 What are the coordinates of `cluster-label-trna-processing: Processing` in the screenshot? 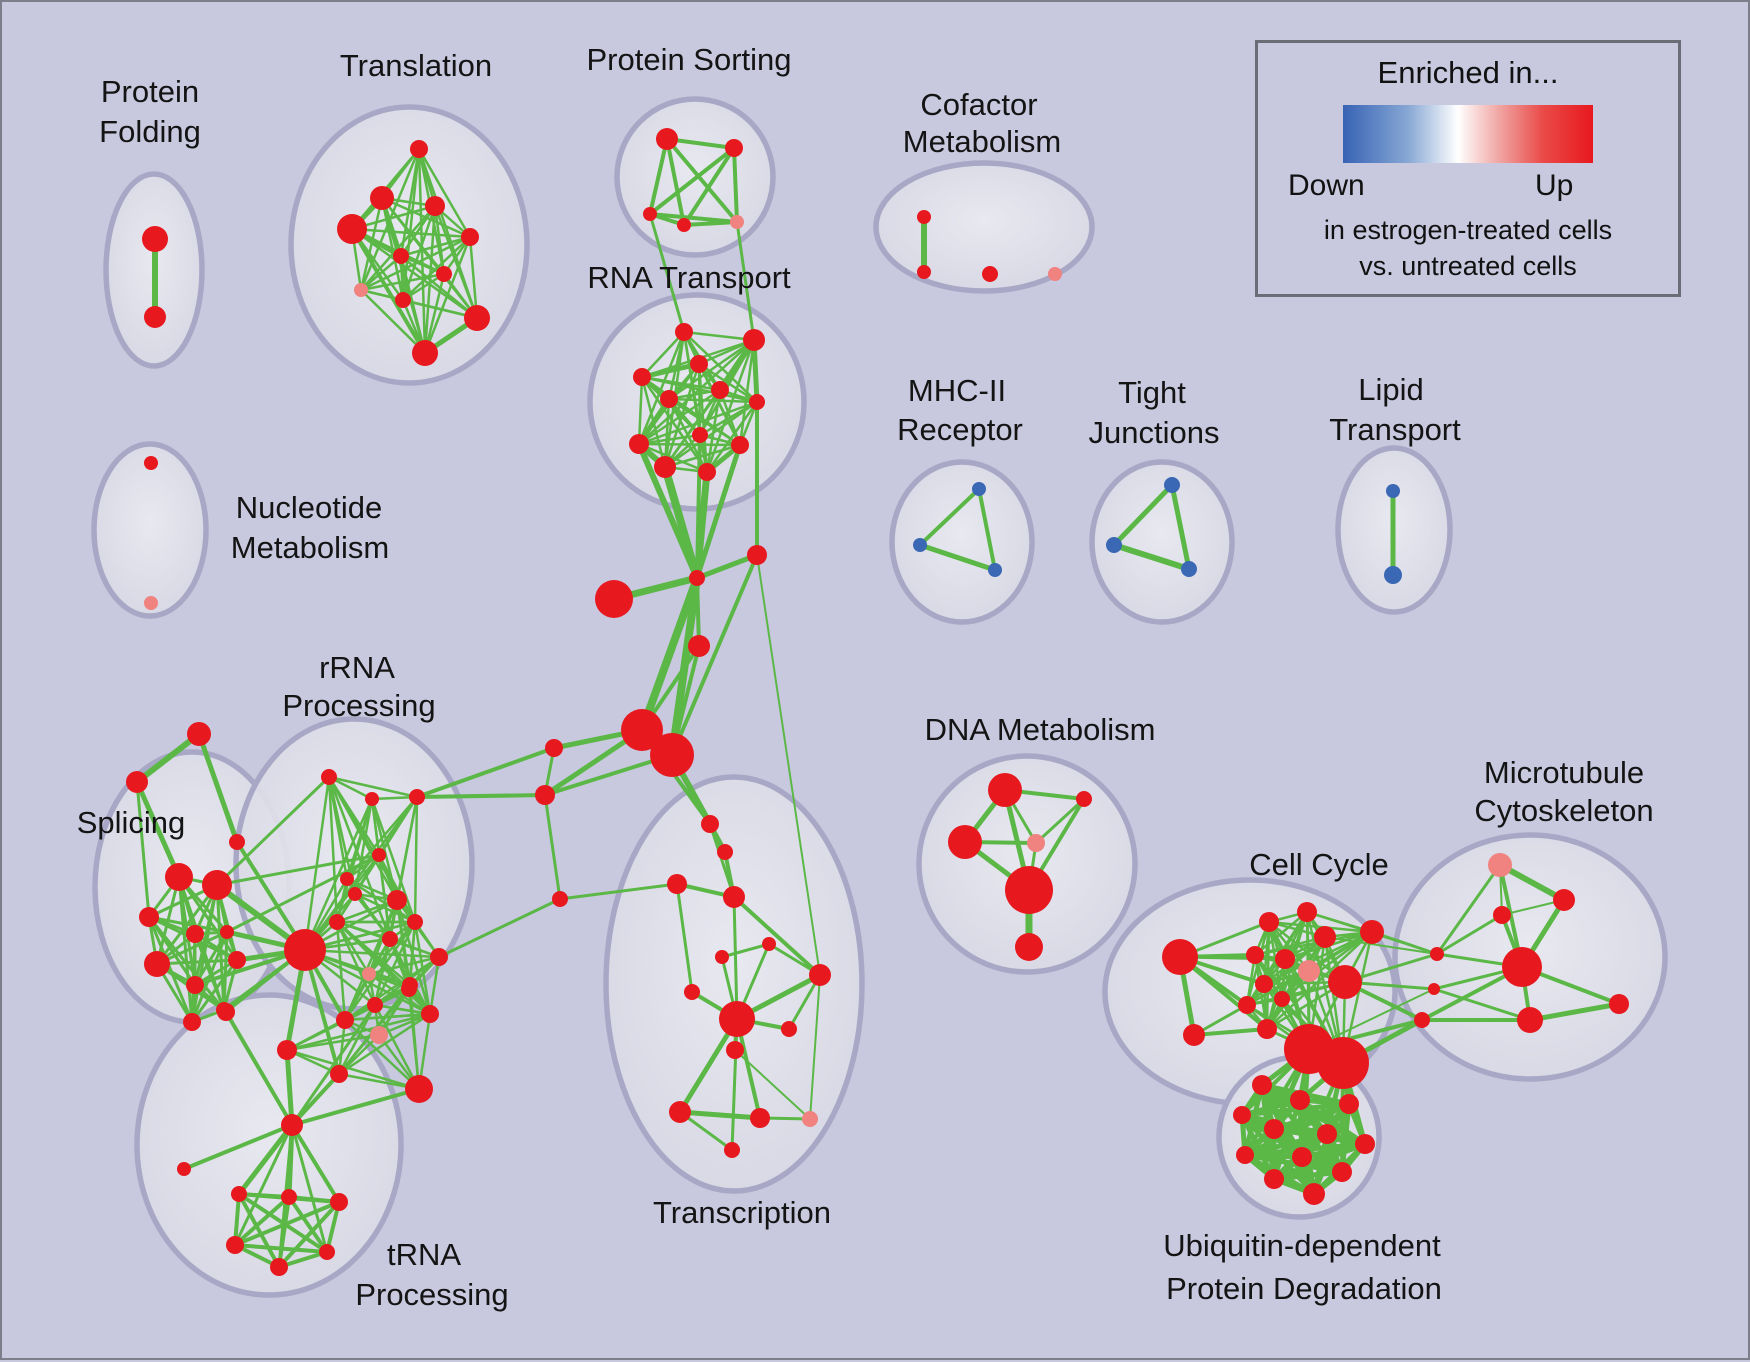 It's located at (431, 1294).